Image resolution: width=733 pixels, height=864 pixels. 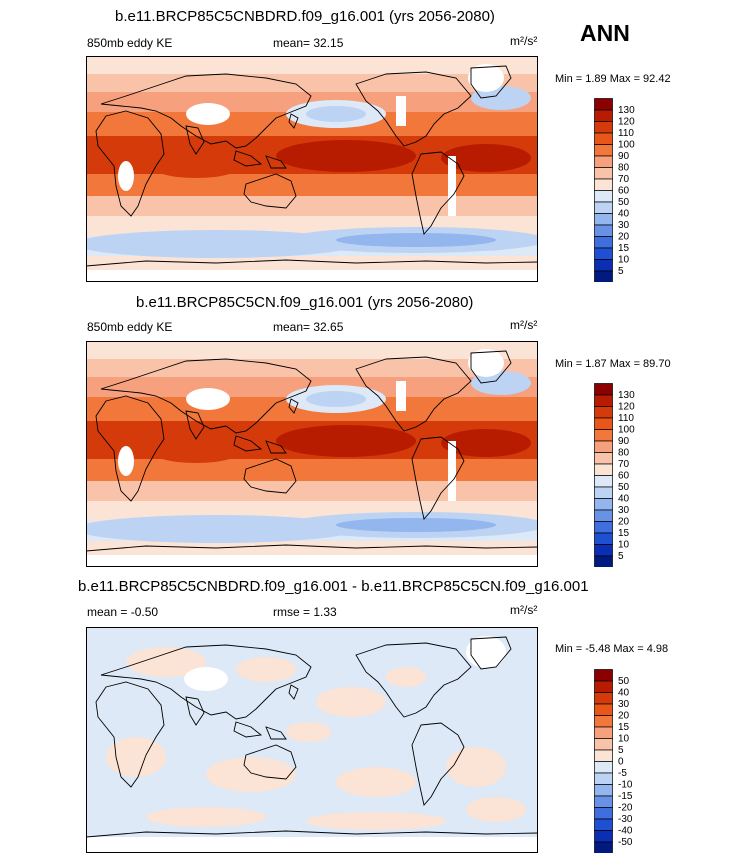 What do you see at coordinates (624, 704) in the screenshot?
I see `colorbar-tick-label-2: 30` at bounding box center [624, 704].